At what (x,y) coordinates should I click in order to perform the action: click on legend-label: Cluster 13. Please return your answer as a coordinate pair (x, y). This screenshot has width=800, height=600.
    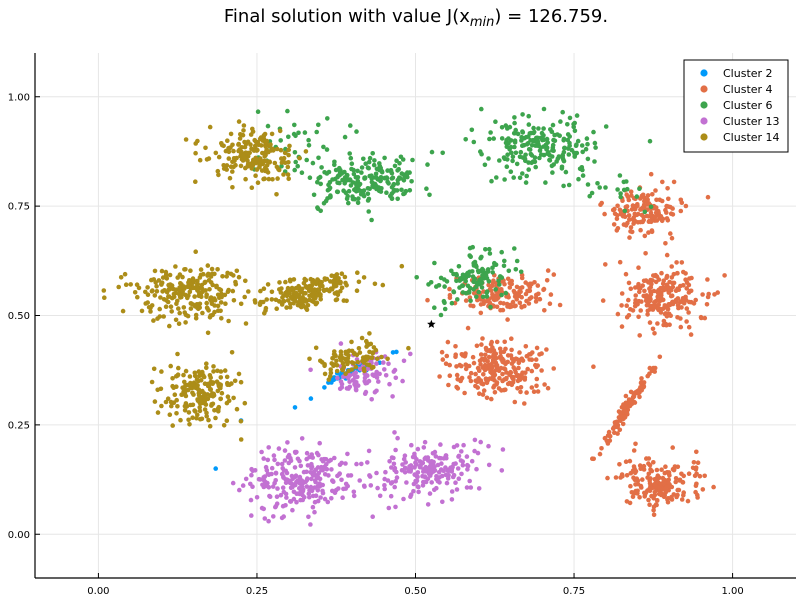
    Looking at the image, I should click on (751, 121).